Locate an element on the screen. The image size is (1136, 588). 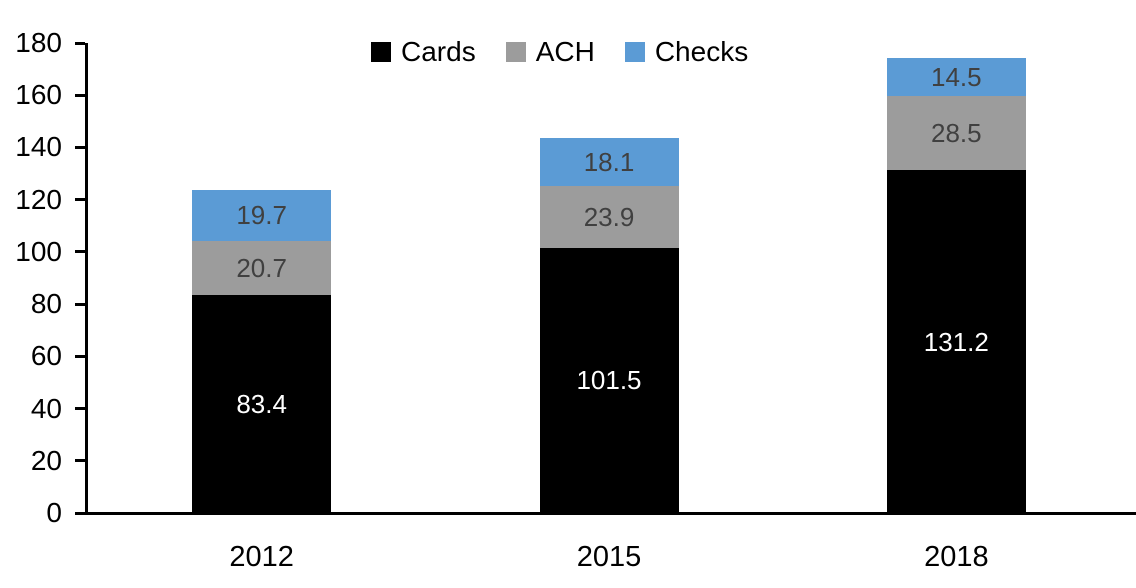
y-tick-label: 60 is located at coordinates (46, 356).